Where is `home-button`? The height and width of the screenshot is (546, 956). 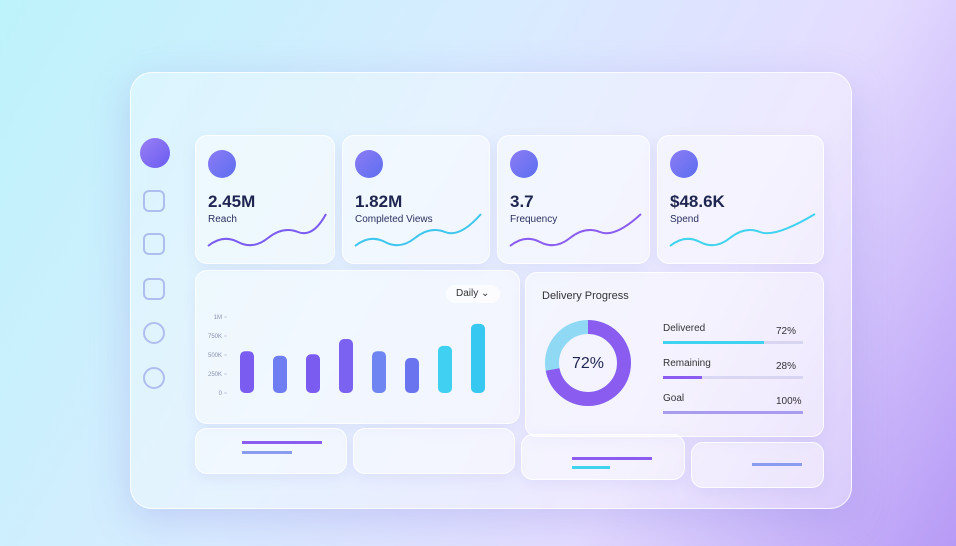
home-button is located at coordinates (155, 153).